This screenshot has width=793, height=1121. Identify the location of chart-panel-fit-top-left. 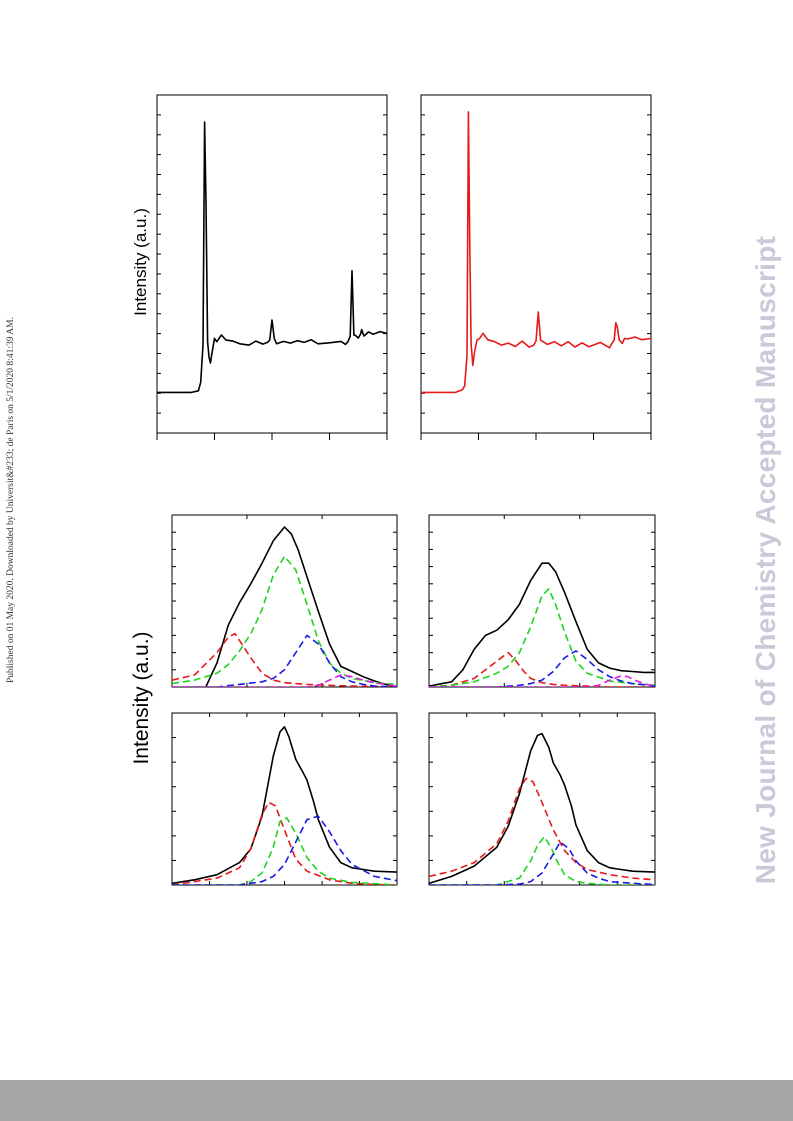
(284, 601).